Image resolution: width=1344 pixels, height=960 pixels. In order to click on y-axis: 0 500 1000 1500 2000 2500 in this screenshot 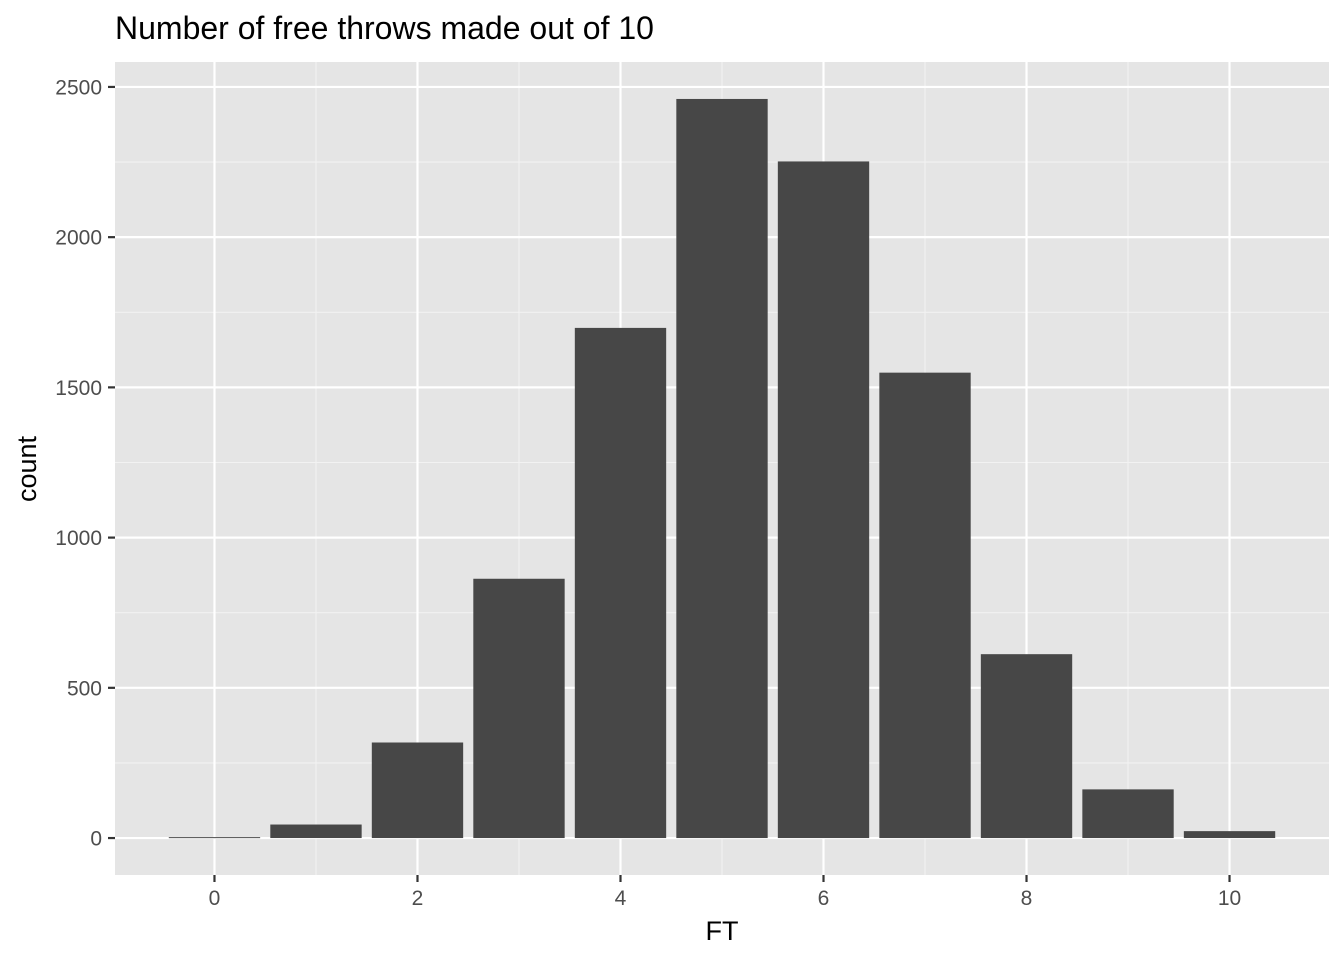, I will do `click(85, 463)`.